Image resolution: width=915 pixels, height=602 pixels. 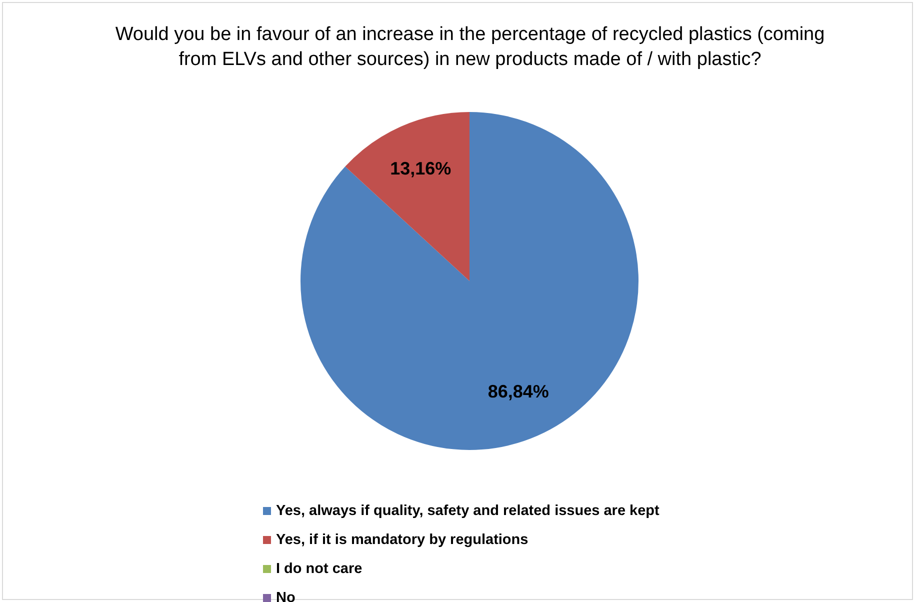 What do you see at coordinates (468, 510) in the screenshot?
I see `legend-label: Yes, always if quality, safety and related issues are kept` at bounding box center [468, 510].